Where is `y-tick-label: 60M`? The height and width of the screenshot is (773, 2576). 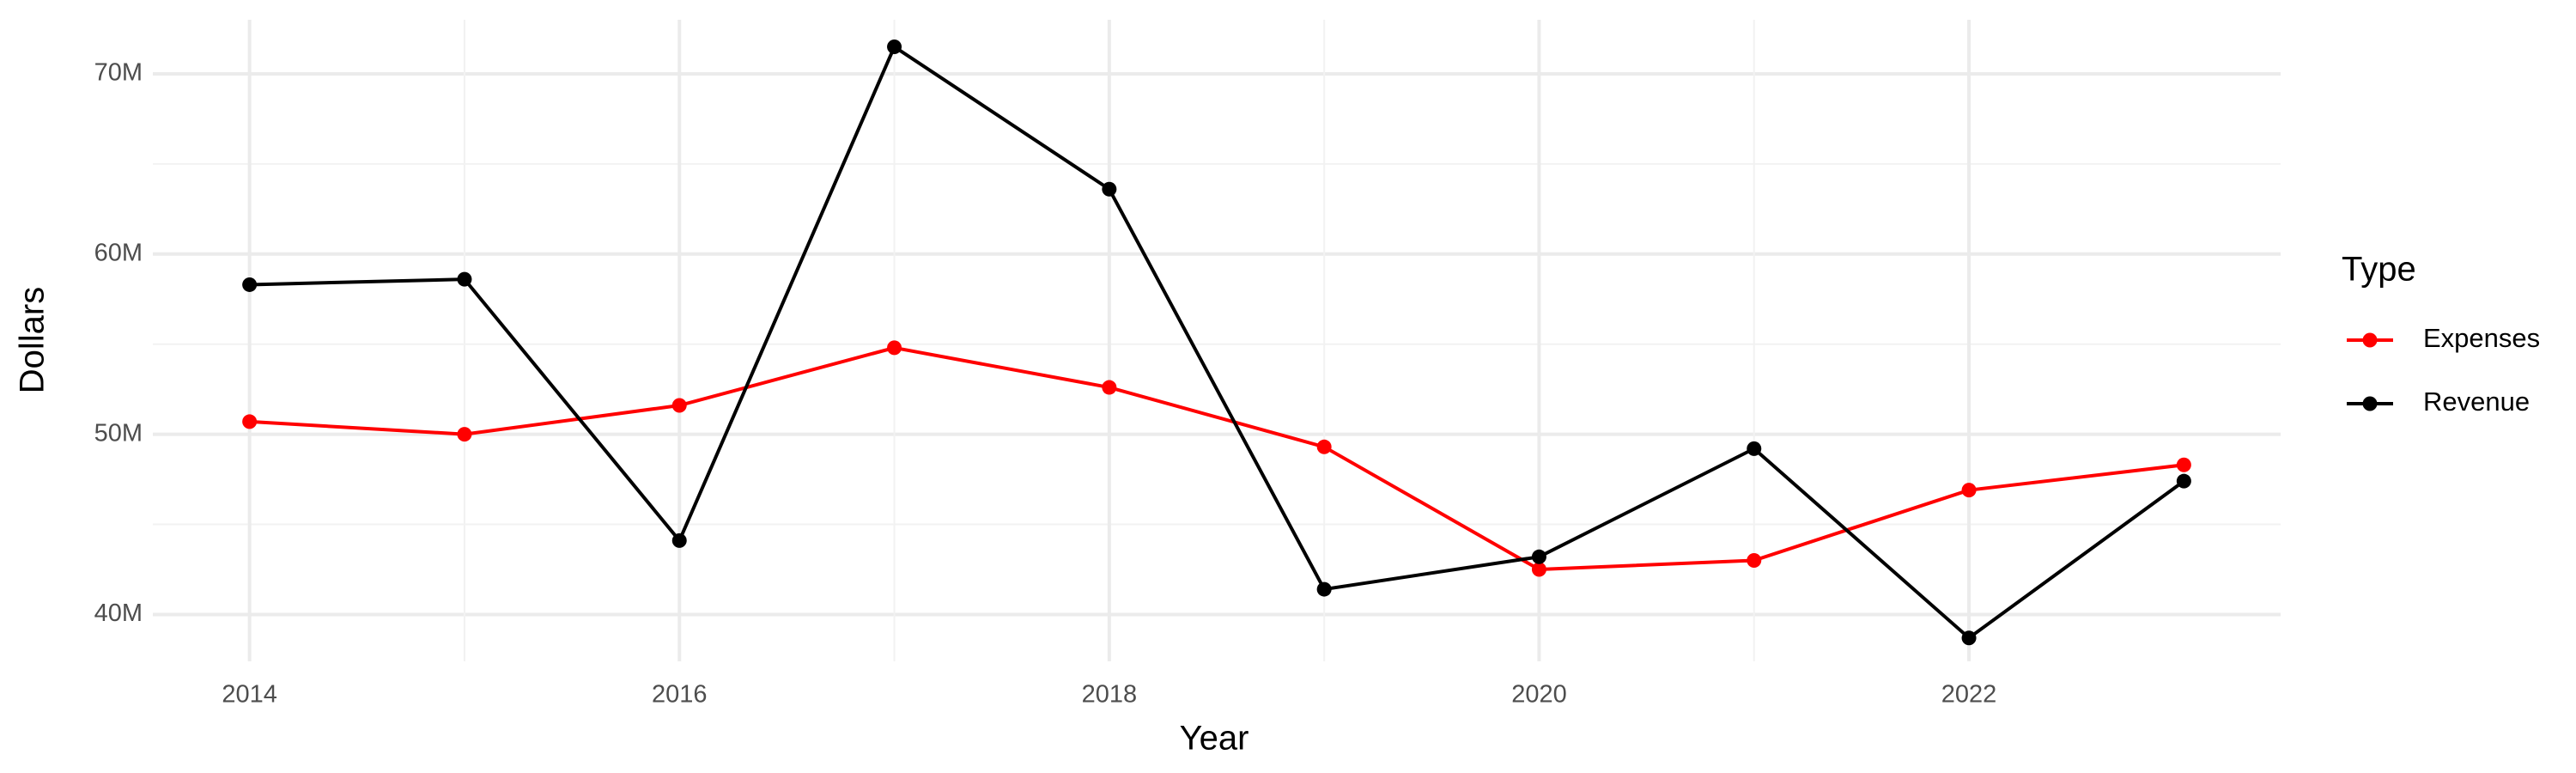 y-tick-label: 60M is located at coordinates (118, 252).